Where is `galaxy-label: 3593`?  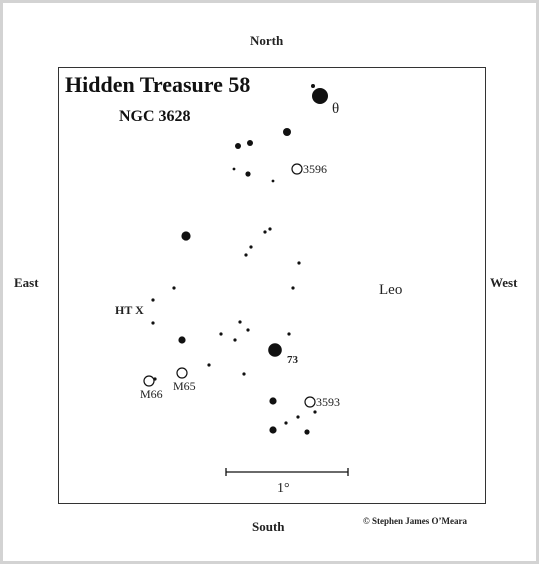 galaxy-label: 3593 is located at coordinates (328, 402).